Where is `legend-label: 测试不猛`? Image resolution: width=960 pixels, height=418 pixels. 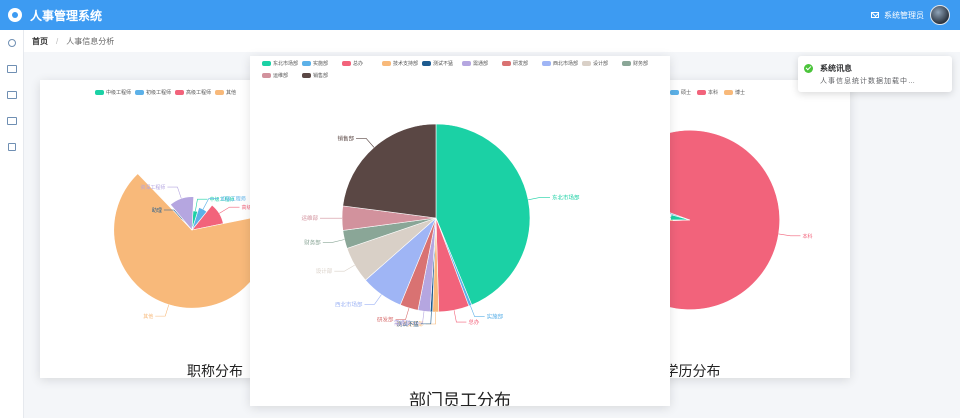
legend-label: 测试不猛 is located at coordinates (443, 64).